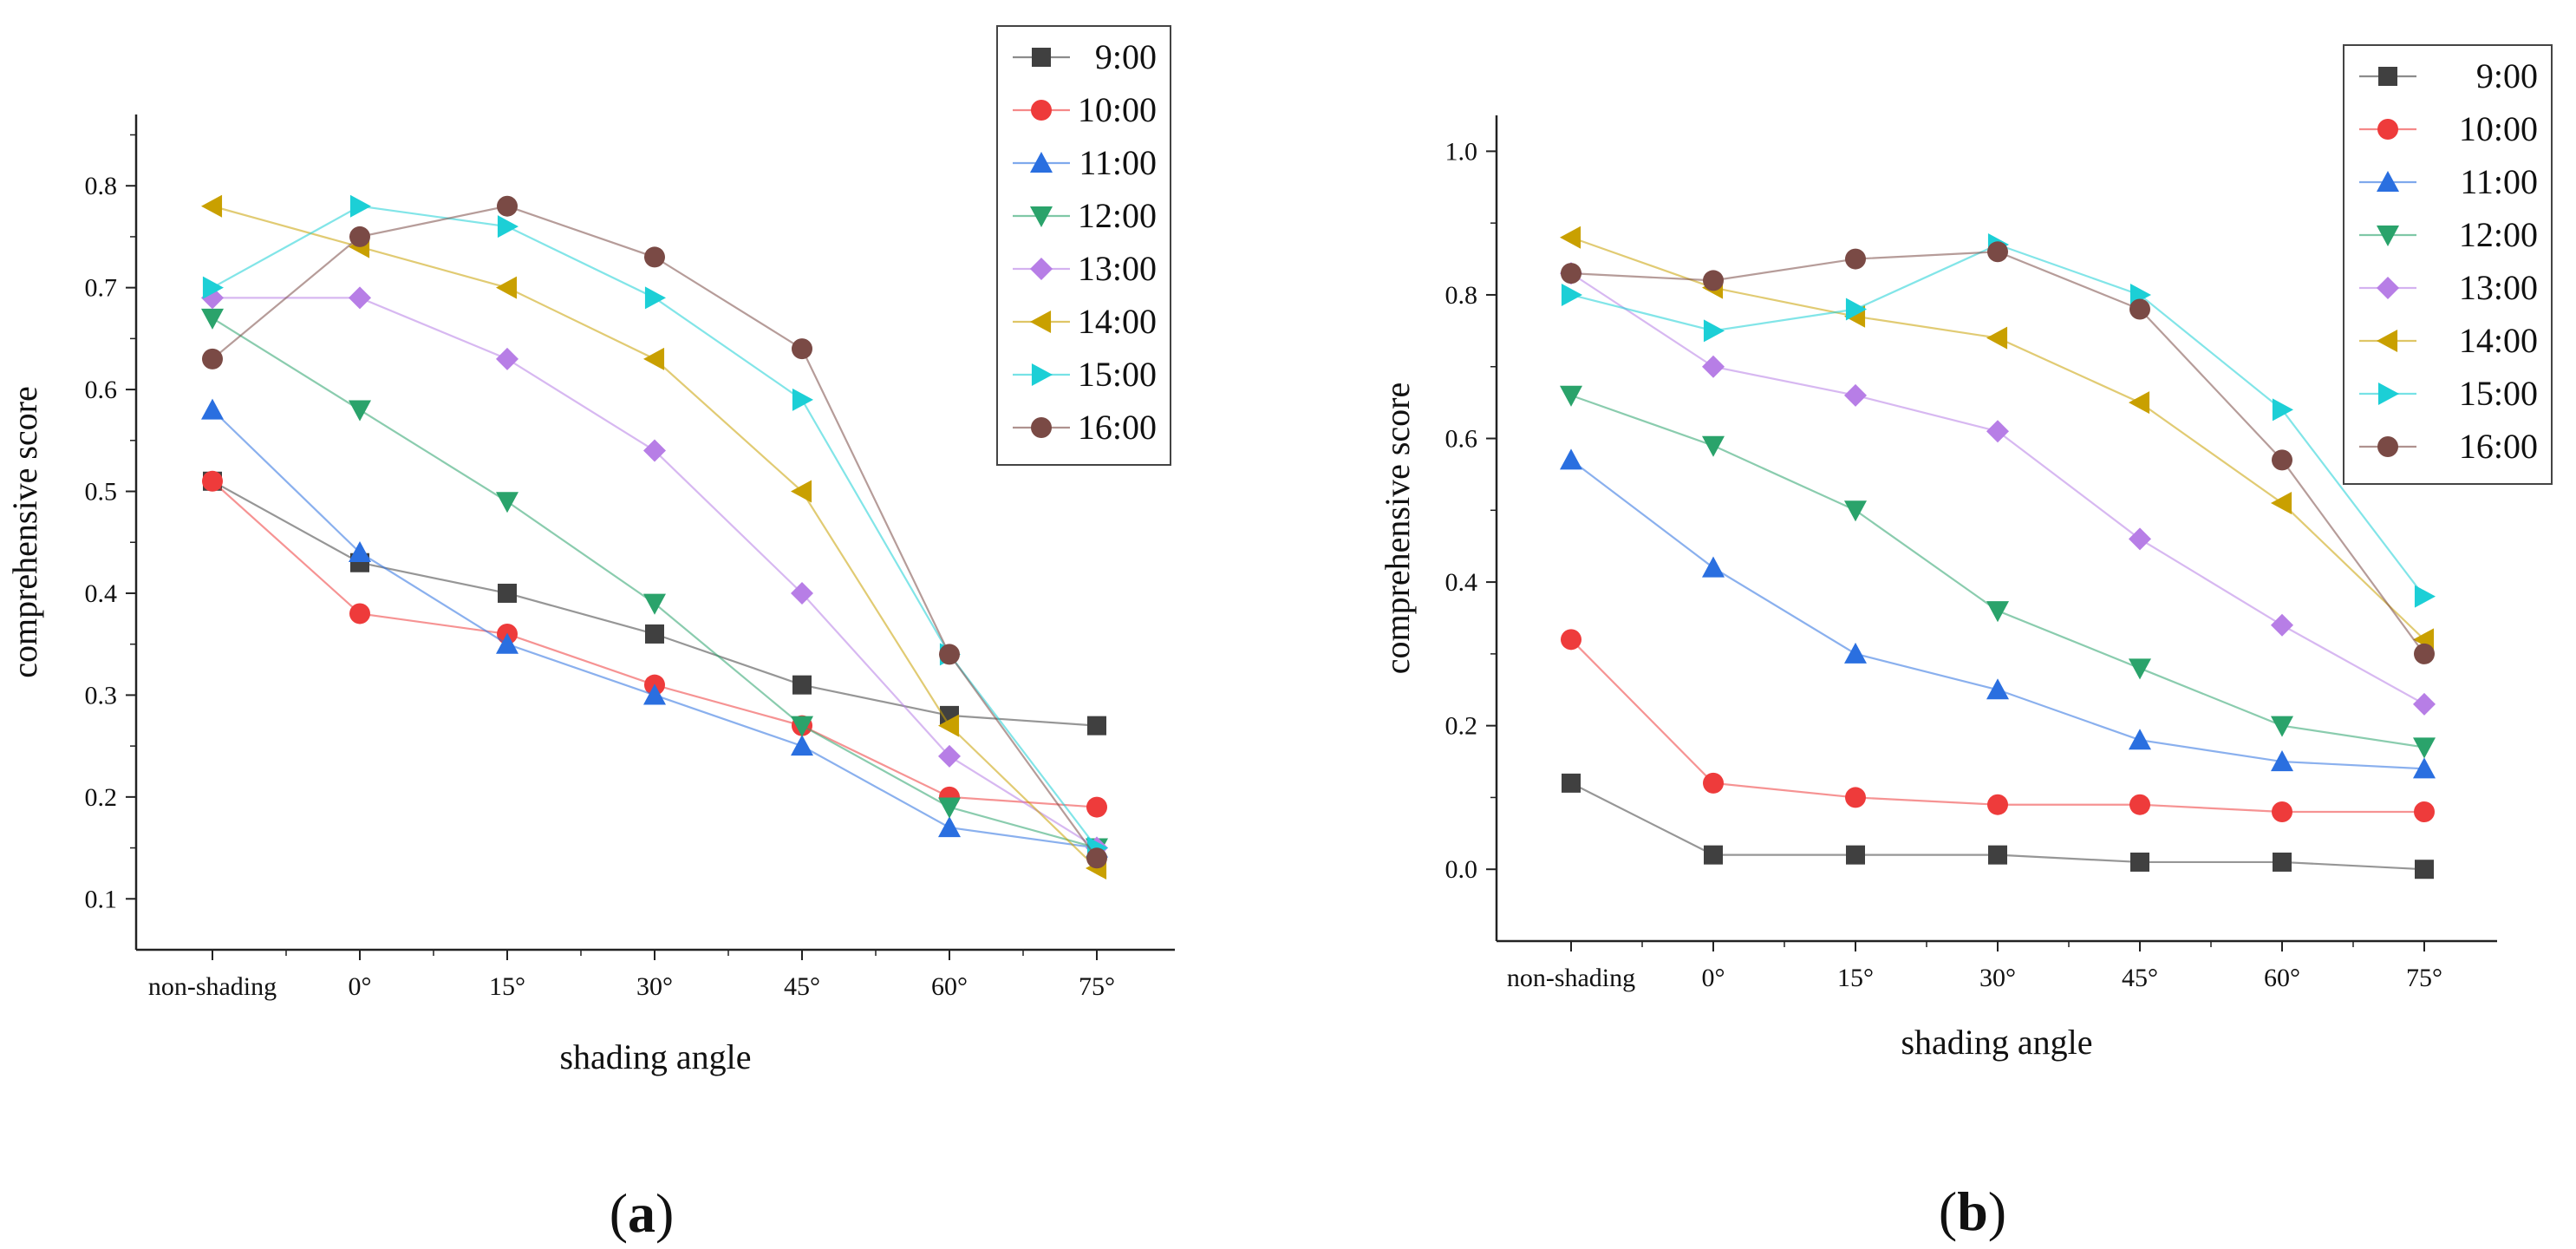  What do you see at coordinates (102, 593) in the screenshot?
I see `y-tick-label: 0.4` at bounding box center [102, 593].